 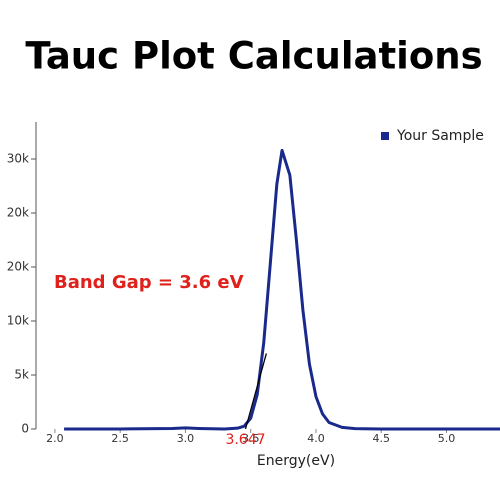 I want to click on band-gap-annotation: Band Gap = 3.6 eV, so click(x=149, y=282).